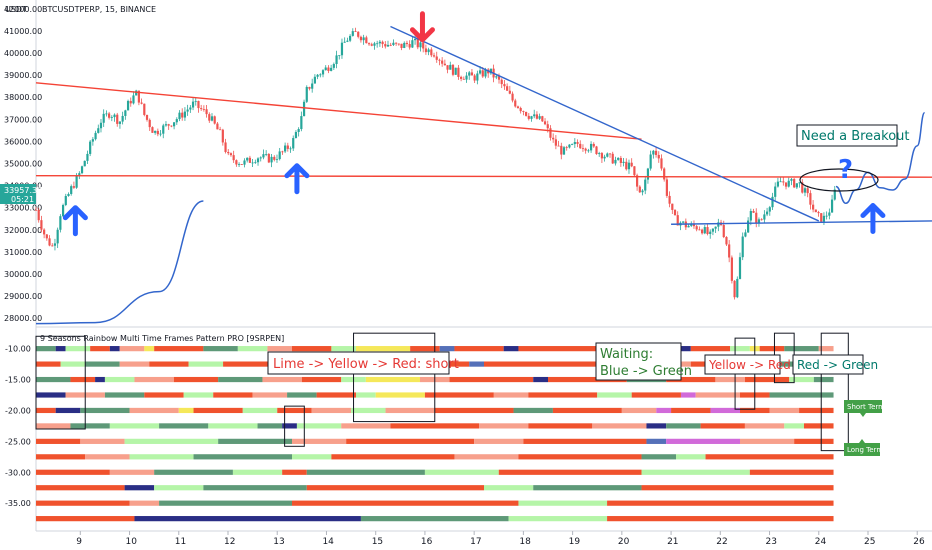 The height and width of the screenshot is (550, 932). What do you see at coordinates (747, 364) in the screenshot?
I see `annotation-yellow-red: Yellow -> Red` at bounding box center [747, 364].